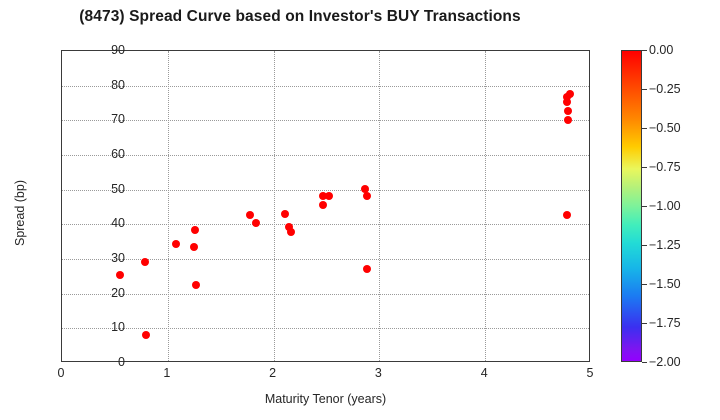 Image resolution: width=720 pixels, height=420 pixels. What do you see at coordinates (118, 119) in the screenshot?
I see `y-tick-label: 70` at bounding box center [118, 119].